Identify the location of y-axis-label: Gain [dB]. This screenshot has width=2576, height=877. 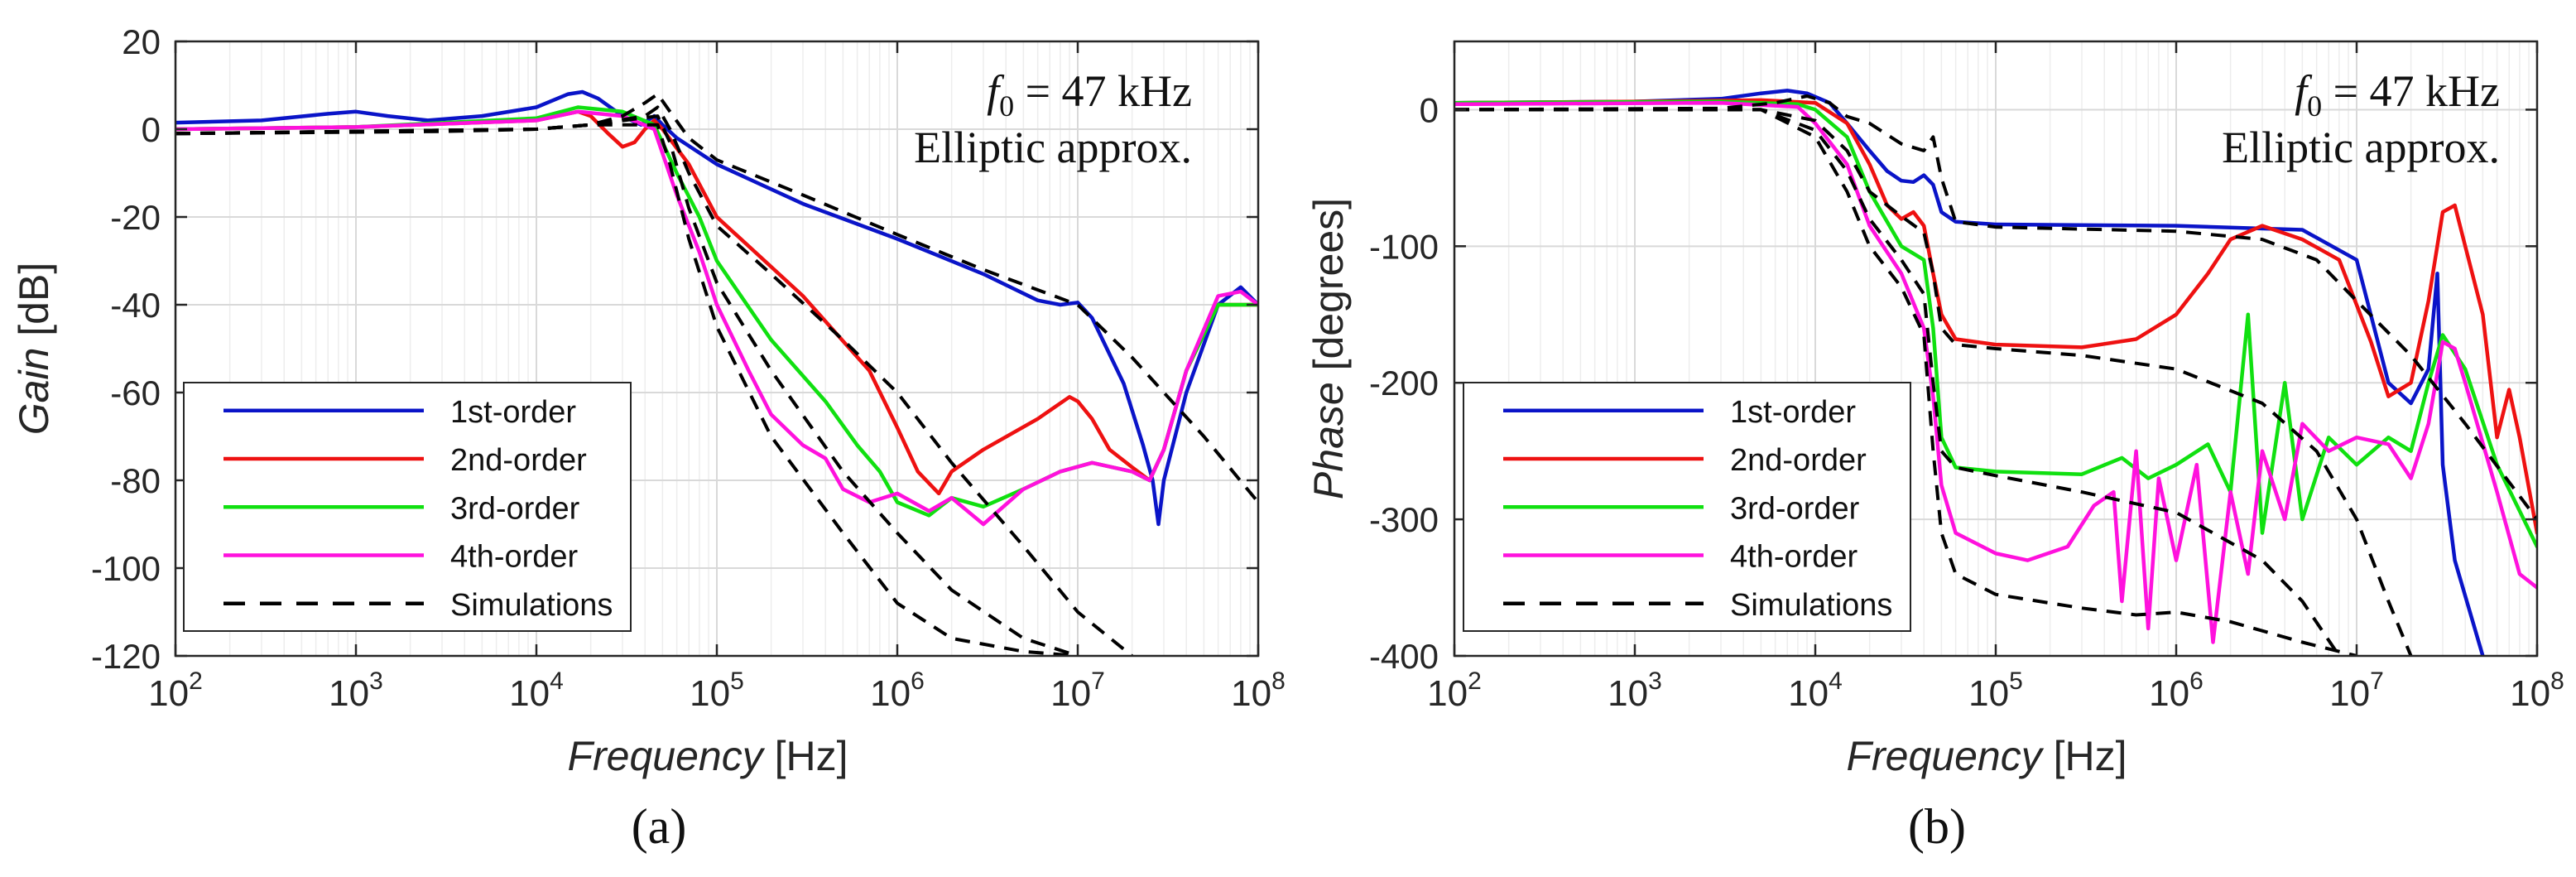
(34, 349).